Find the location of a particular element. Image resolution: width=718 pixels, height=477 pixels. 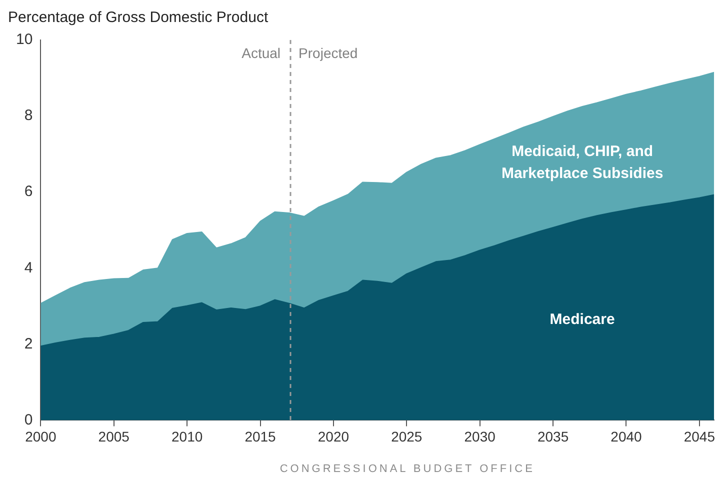

x-tick-label: 2010 is located at coordinates (187, 436).